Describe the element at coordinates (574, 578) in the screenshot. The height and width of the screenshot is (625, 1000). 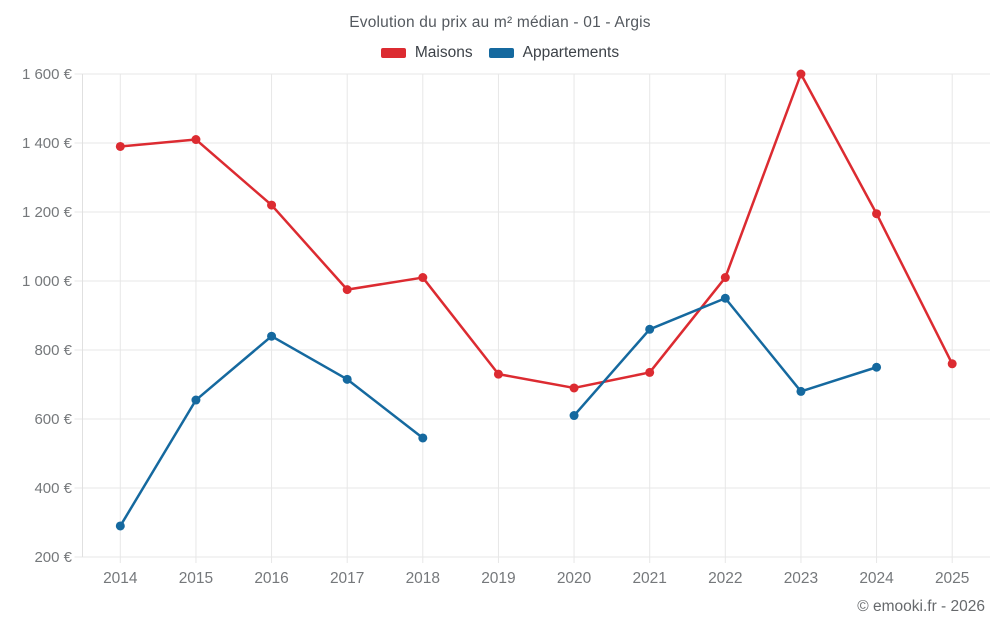
I see `x-tick-label: 2020` at that location.